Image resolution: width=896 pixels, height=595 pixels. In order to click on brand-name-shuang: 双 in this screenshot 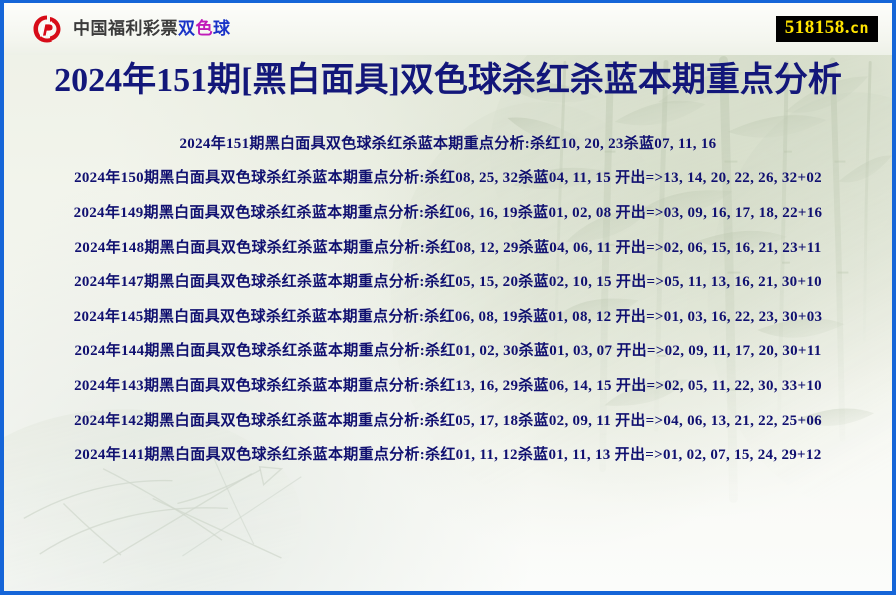, I will do `click(187, 28)`.